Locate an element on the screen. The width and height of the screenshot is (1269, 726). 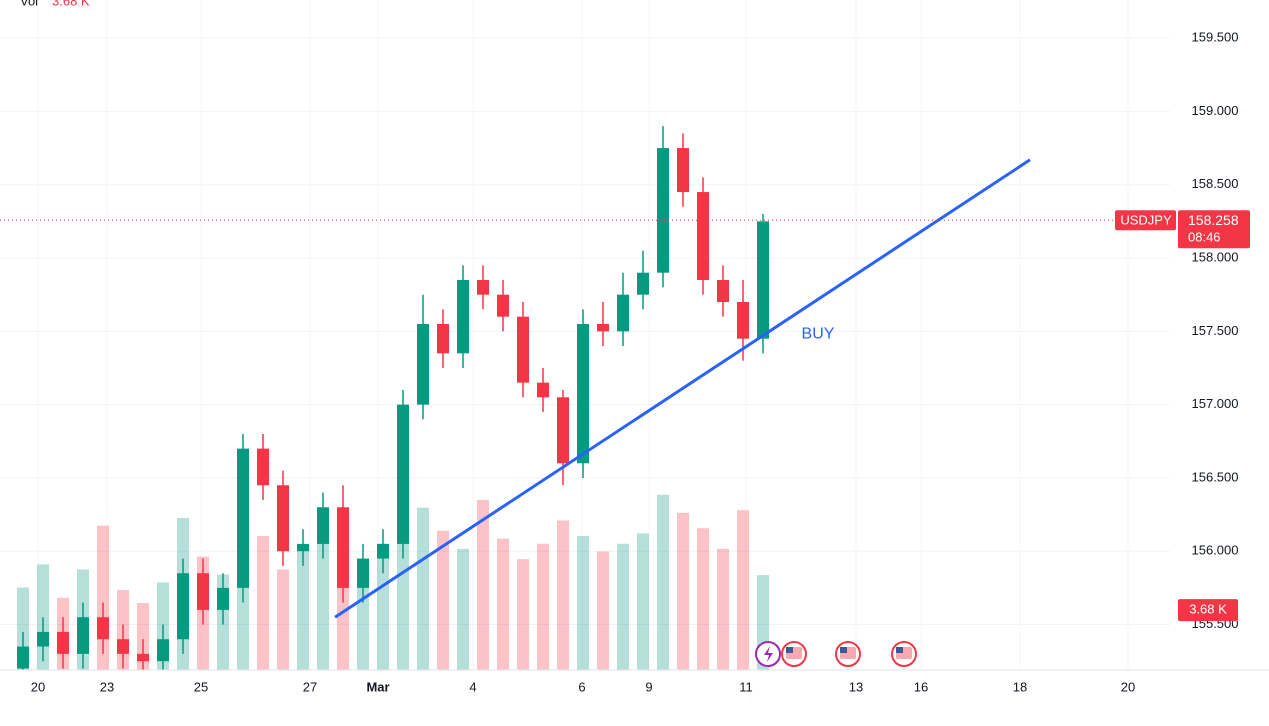
volume-pane is located at coordinates (393, 582).